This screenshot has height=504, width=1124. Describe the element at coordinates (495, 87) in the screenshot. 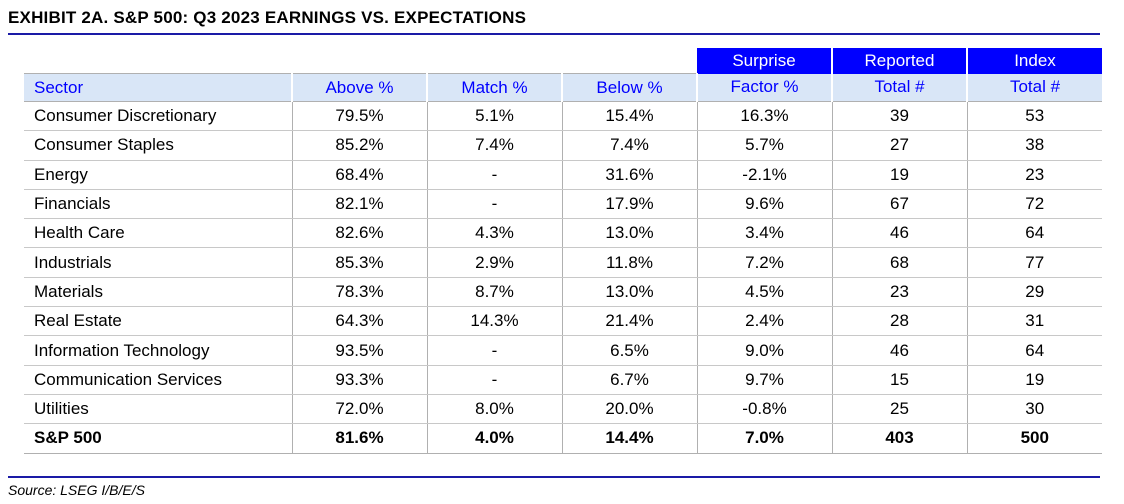

I see `column-header-match: Match %` at that location.